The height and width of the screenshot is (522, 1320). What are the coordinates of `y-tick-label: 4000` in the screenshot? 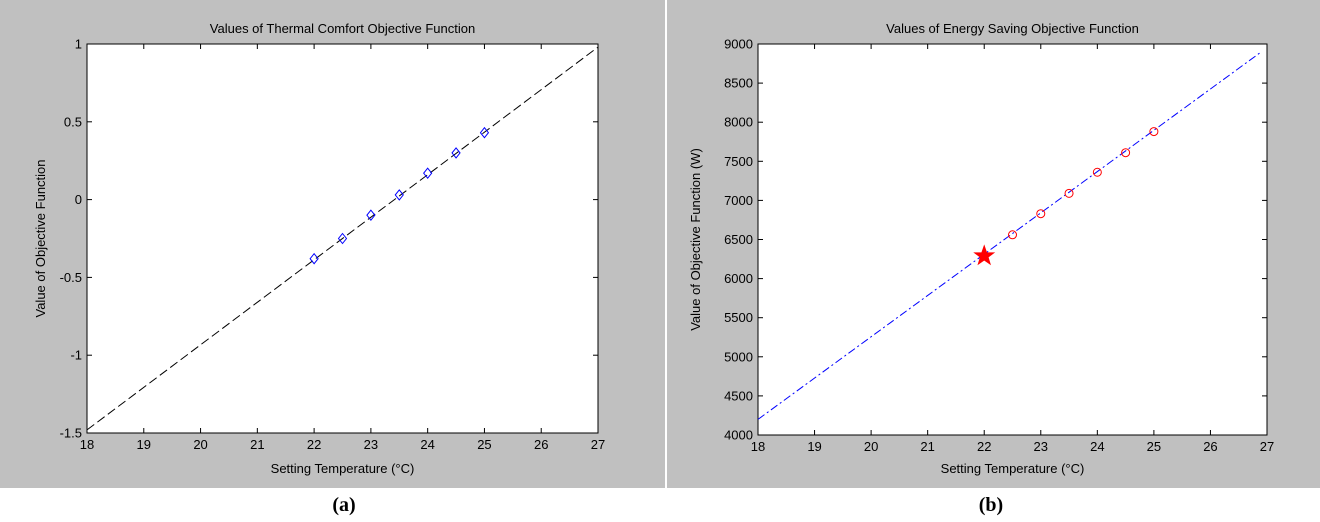 It's located at (738, 435).